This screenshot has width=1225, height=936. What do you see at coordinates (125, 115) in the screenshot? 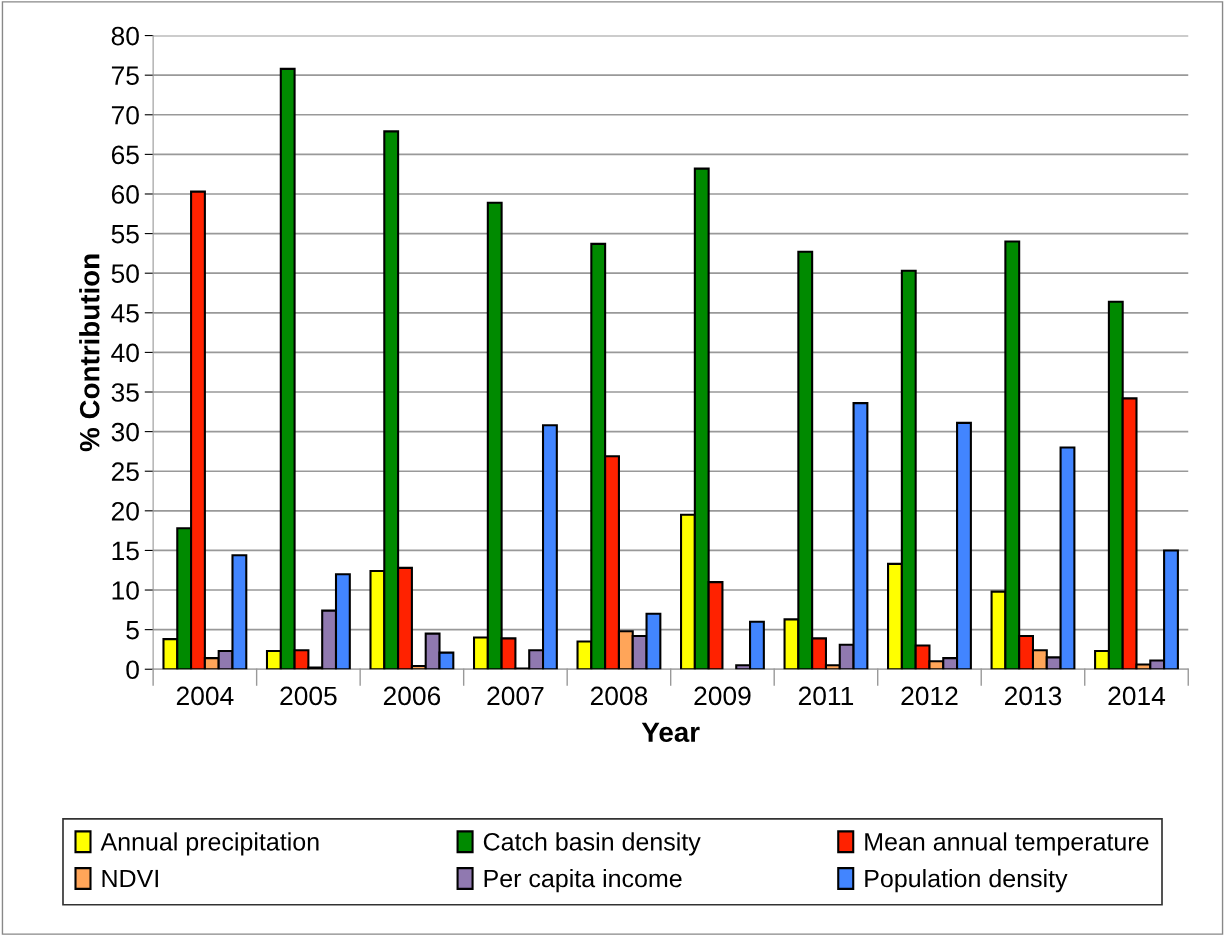
I see `y-tick-label: 70` at bounding box center [125, 115].